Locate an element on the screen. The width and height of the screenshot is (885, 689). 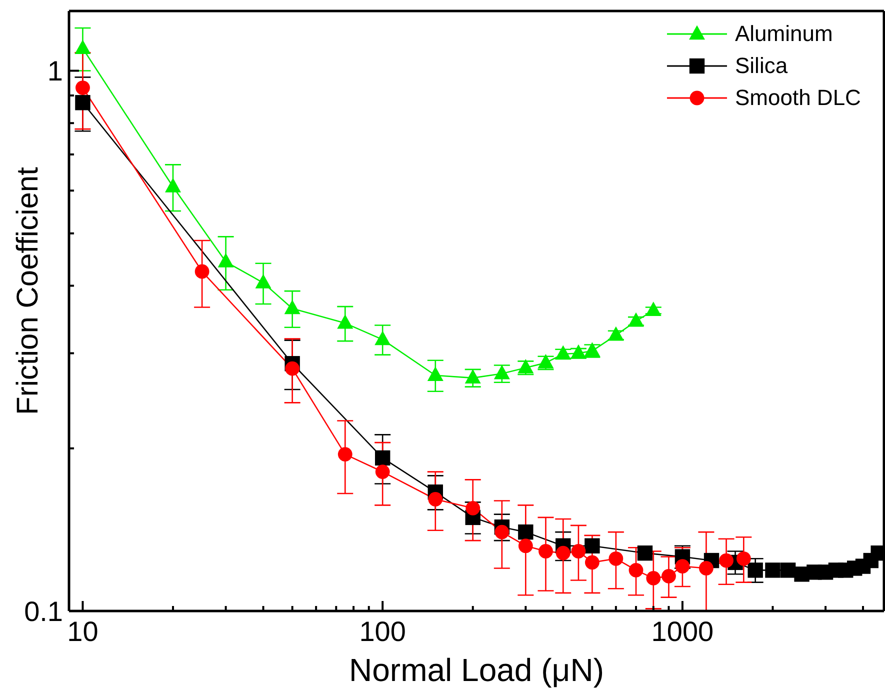
x-tick-label: 10 is located at coordinates (82, 631).